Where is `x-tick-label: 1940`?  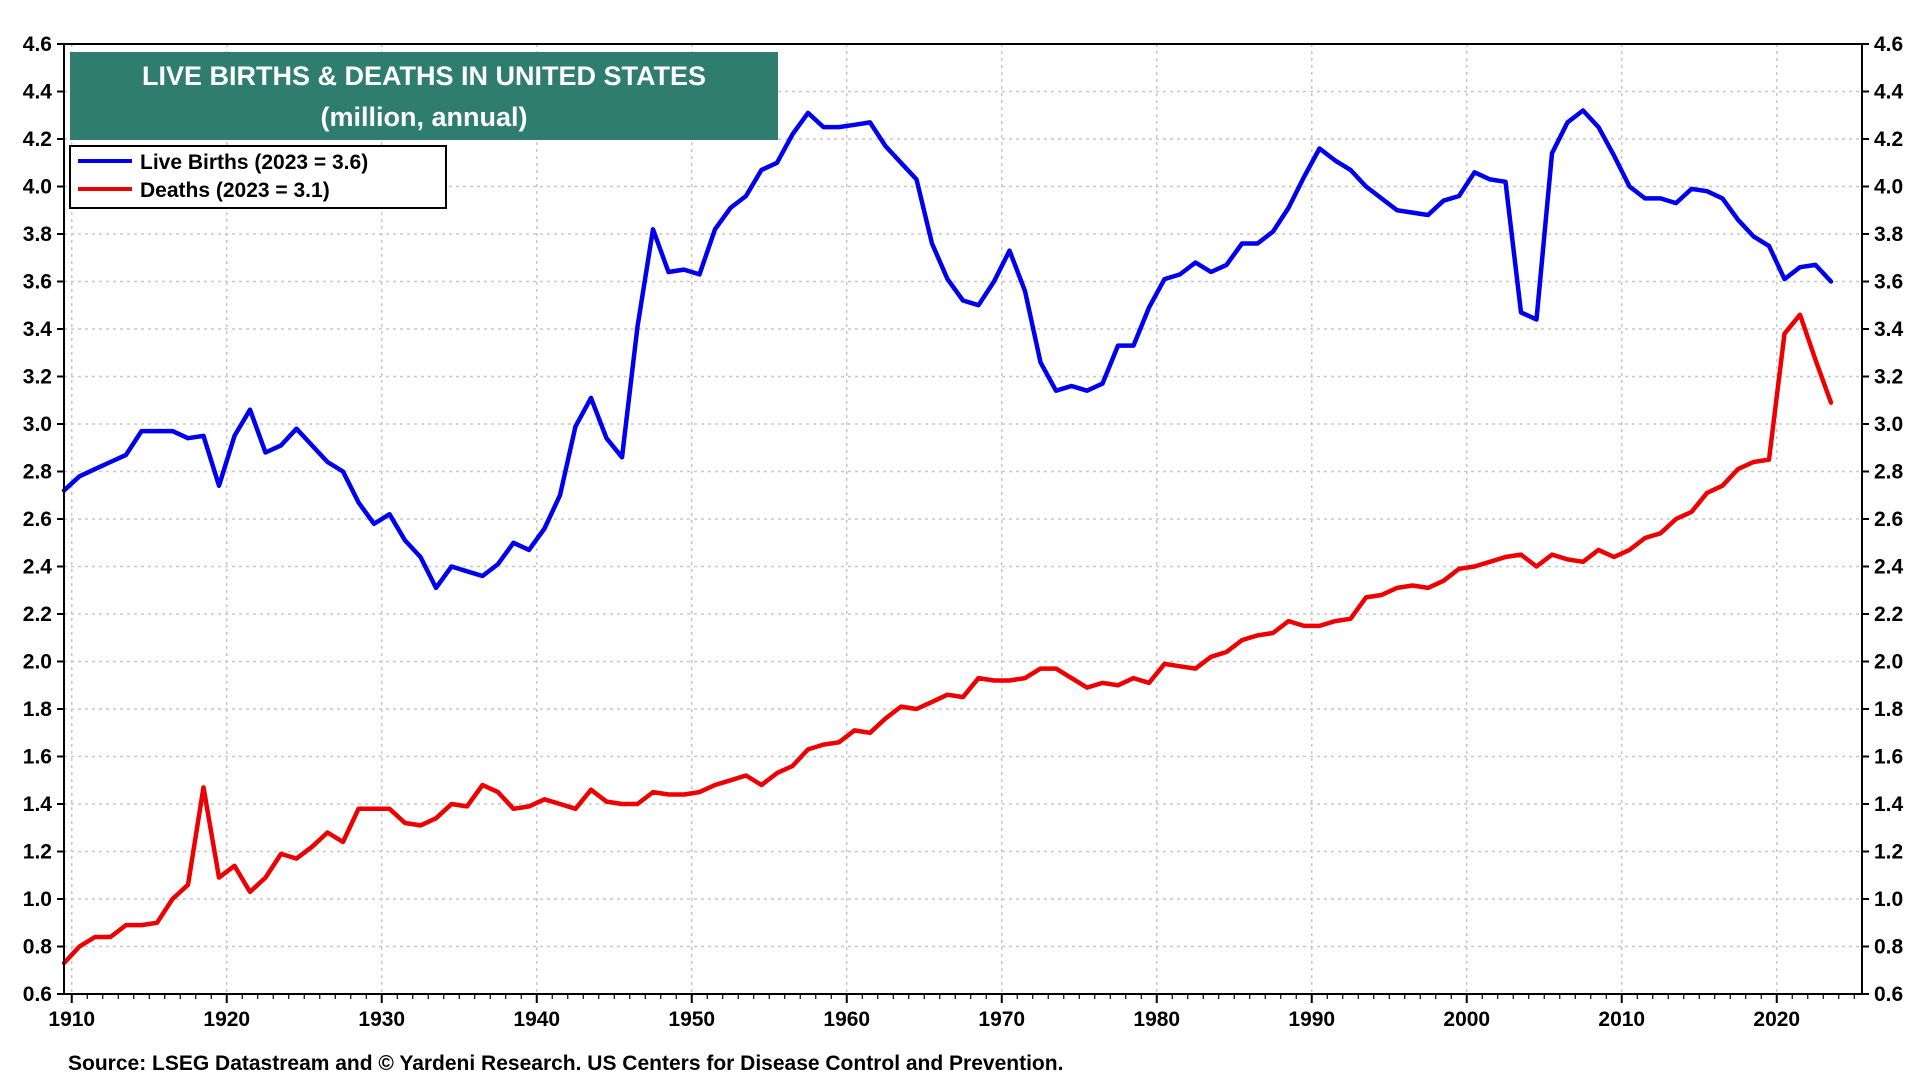 x-tick-label: 1940 is located at coordinates (536, 1019).